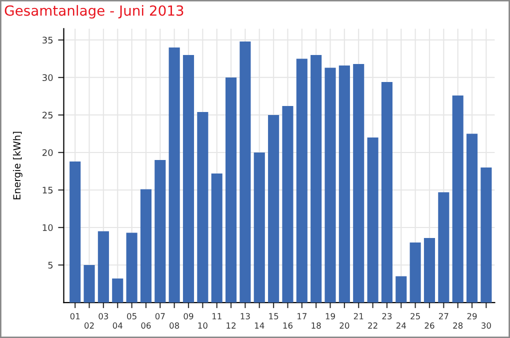  What do you see at coordinates (146, 325) in the screenshot?
I see `x-tick-label: 06` at bounding box center [146, 325].